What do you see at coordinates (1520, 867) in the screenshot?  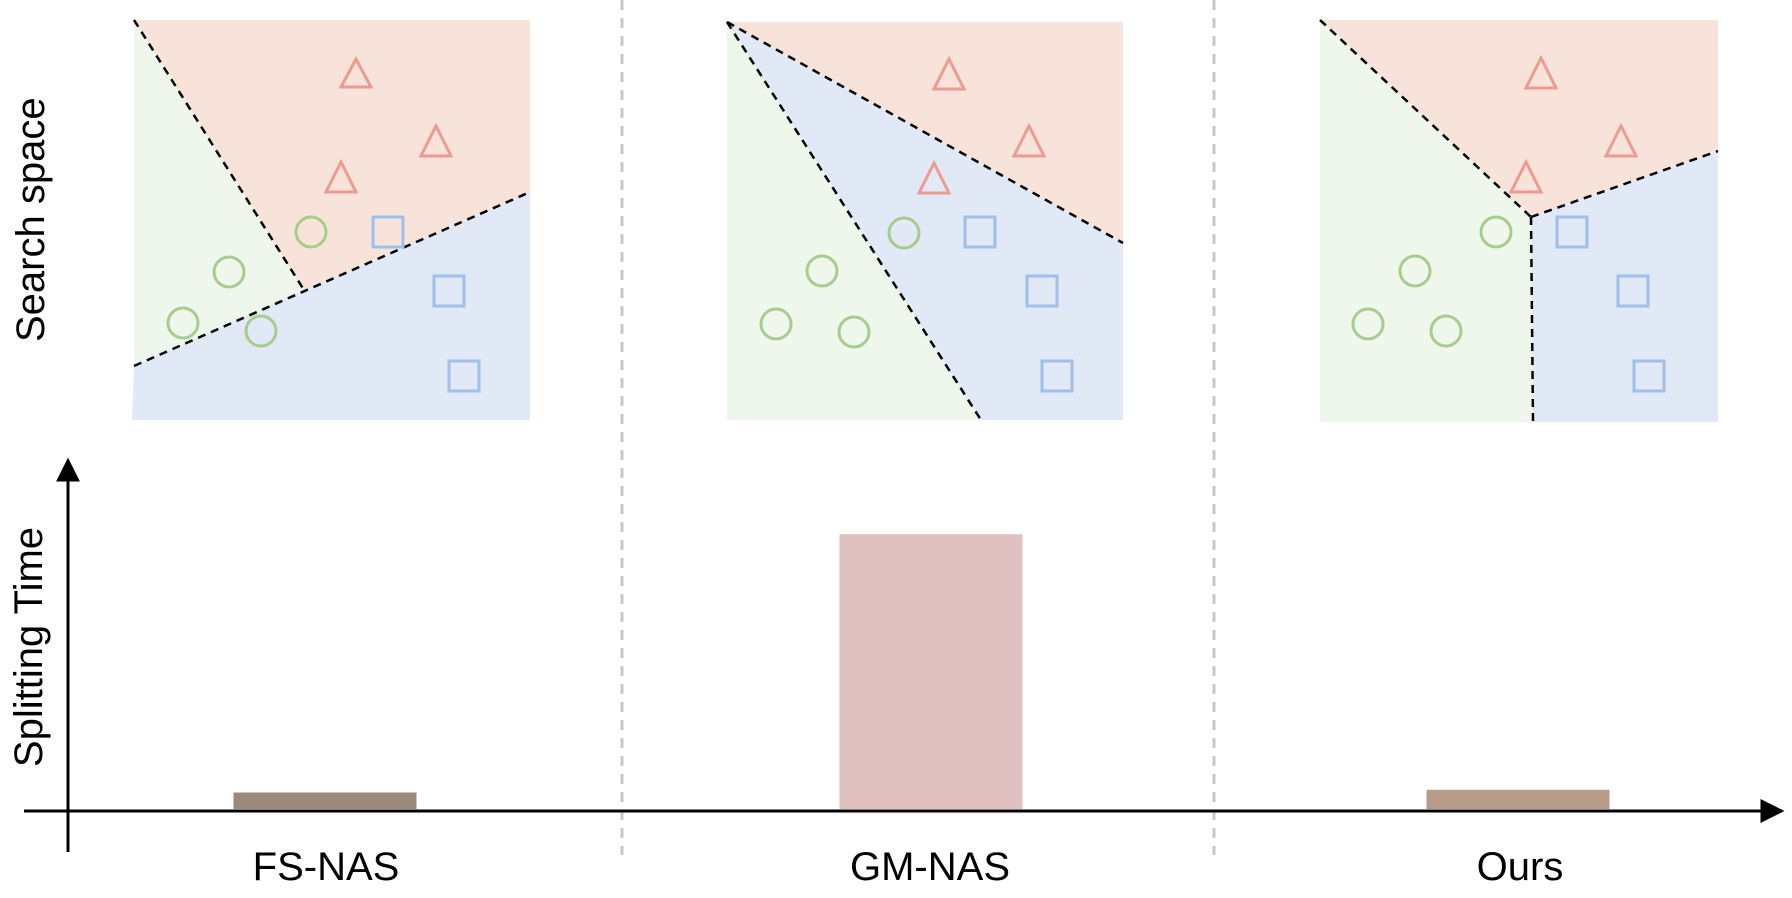 I see `method-label-ours: Ours` at bounding box center [1520, 867].